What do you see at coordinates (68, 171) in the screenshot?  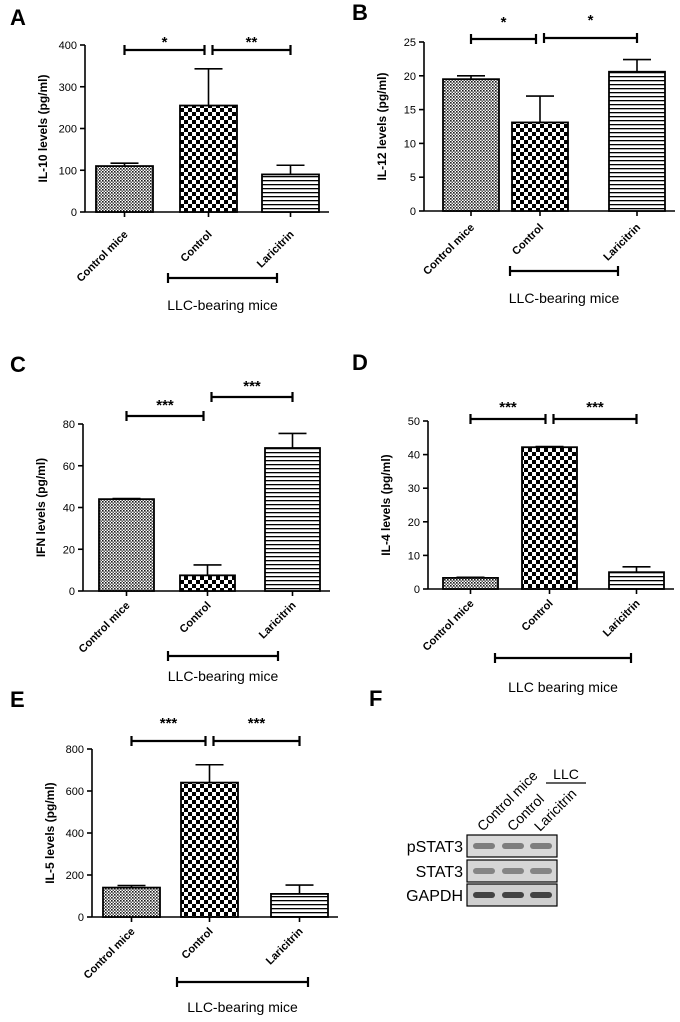 I see `y-tick-label: 100` at bounding box center [68, 171].